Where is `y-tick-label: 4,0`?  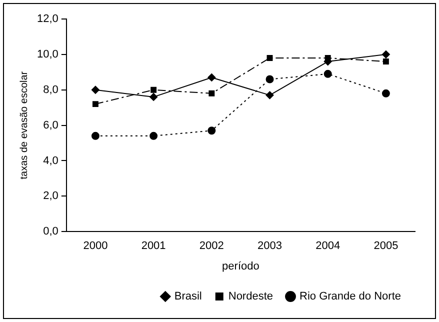
y-tick-label: 4,0 is located at coordinates (50, 160).